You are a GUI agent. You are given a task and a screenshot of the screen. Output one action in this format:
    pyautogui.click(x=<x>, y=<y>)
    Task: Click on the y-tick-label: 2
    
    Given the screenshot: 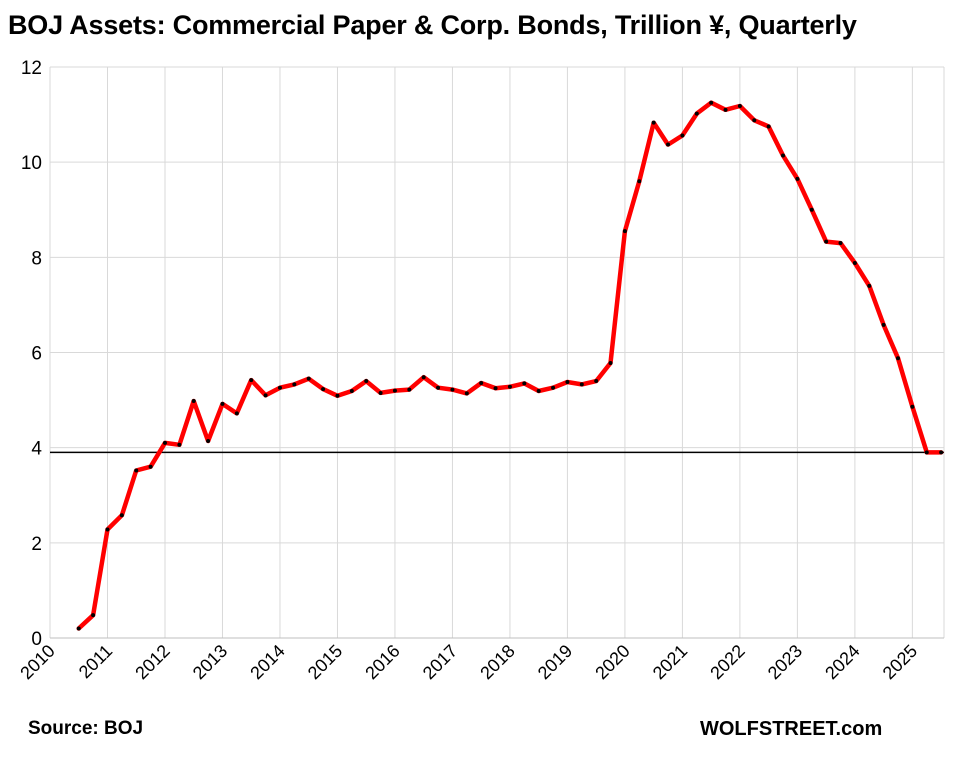 What is the action you would take?
    pyautogui.click(x=36, y=544)
    